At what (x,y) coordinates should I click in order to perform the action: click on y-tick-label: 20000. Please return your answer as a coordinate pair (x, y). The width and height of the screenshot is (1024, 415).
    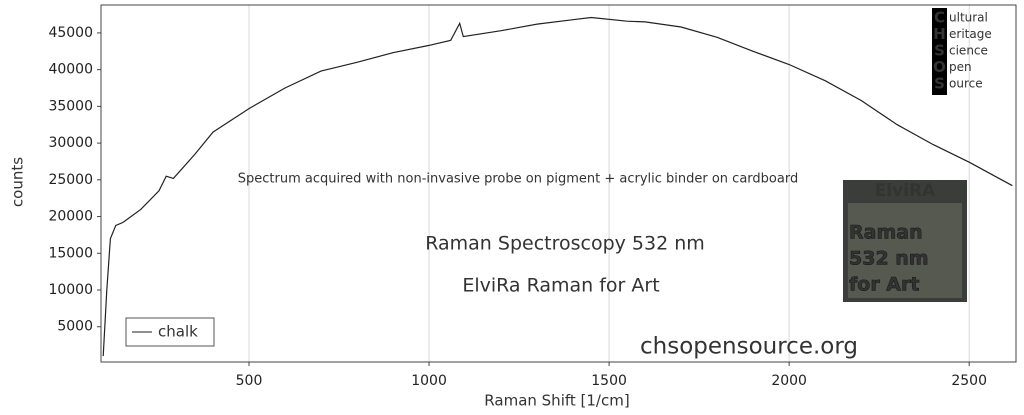
    Looking at the image, I should click on (70, 217).